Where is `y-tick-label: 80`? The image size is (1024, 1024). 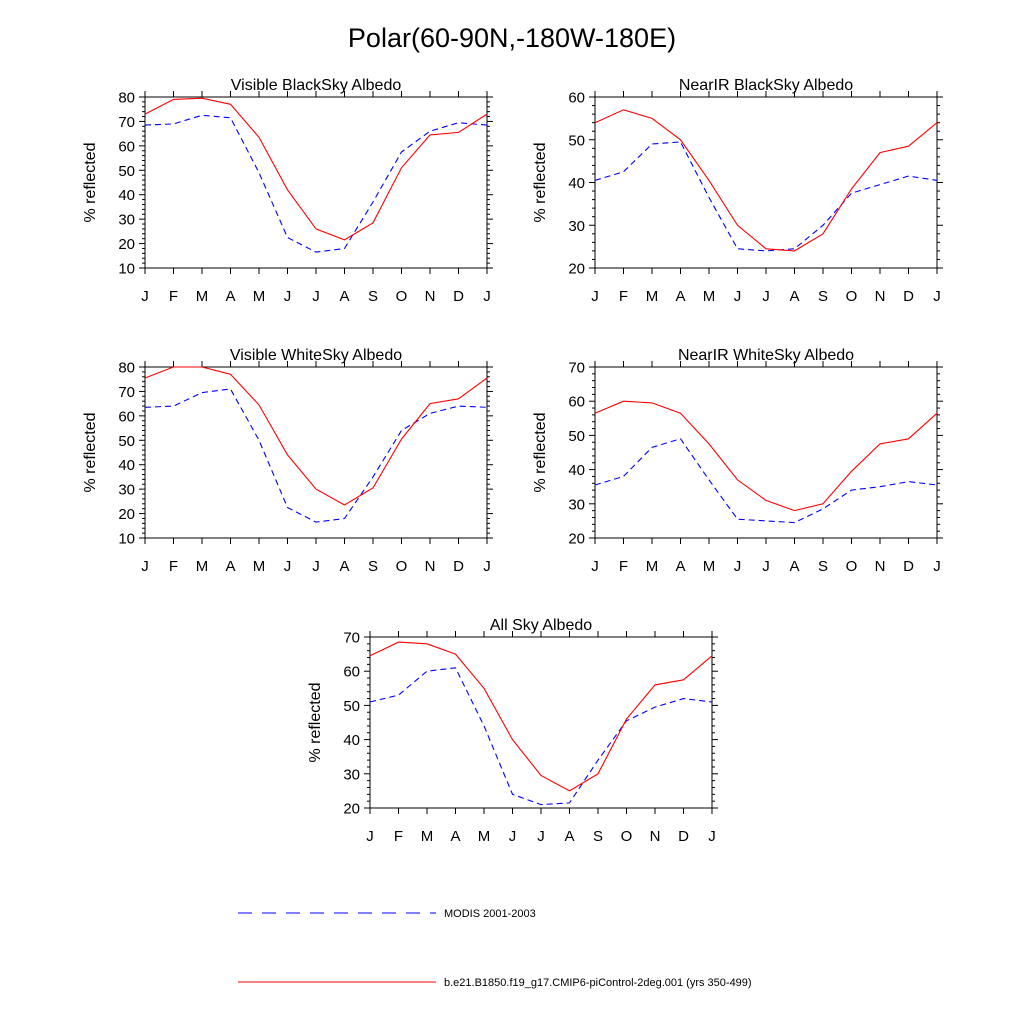
y-tick-label: 80 is located at coordinates (126, 98).